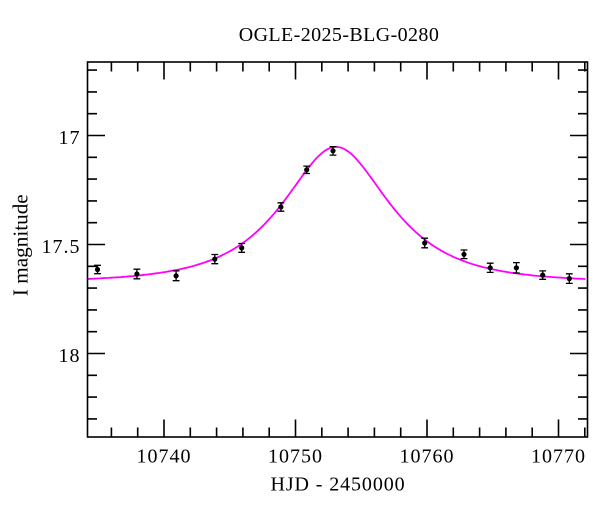  I want to click on svg-text: 10760, so click(427, 457).